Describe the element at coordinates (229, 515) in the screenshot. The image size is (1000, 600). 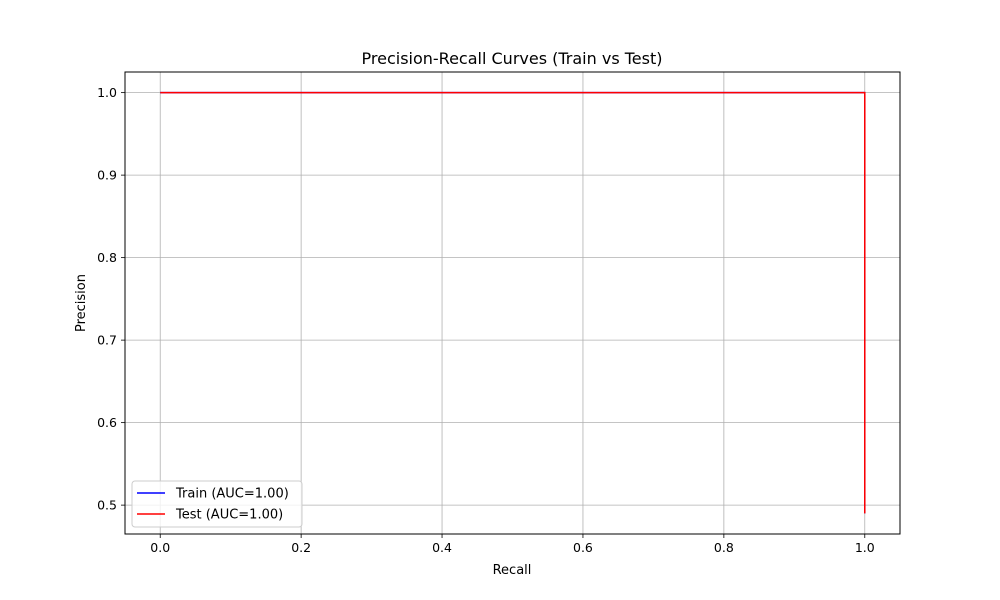
I see `legend-label-test: Test (AUC=1.00)` at that location.